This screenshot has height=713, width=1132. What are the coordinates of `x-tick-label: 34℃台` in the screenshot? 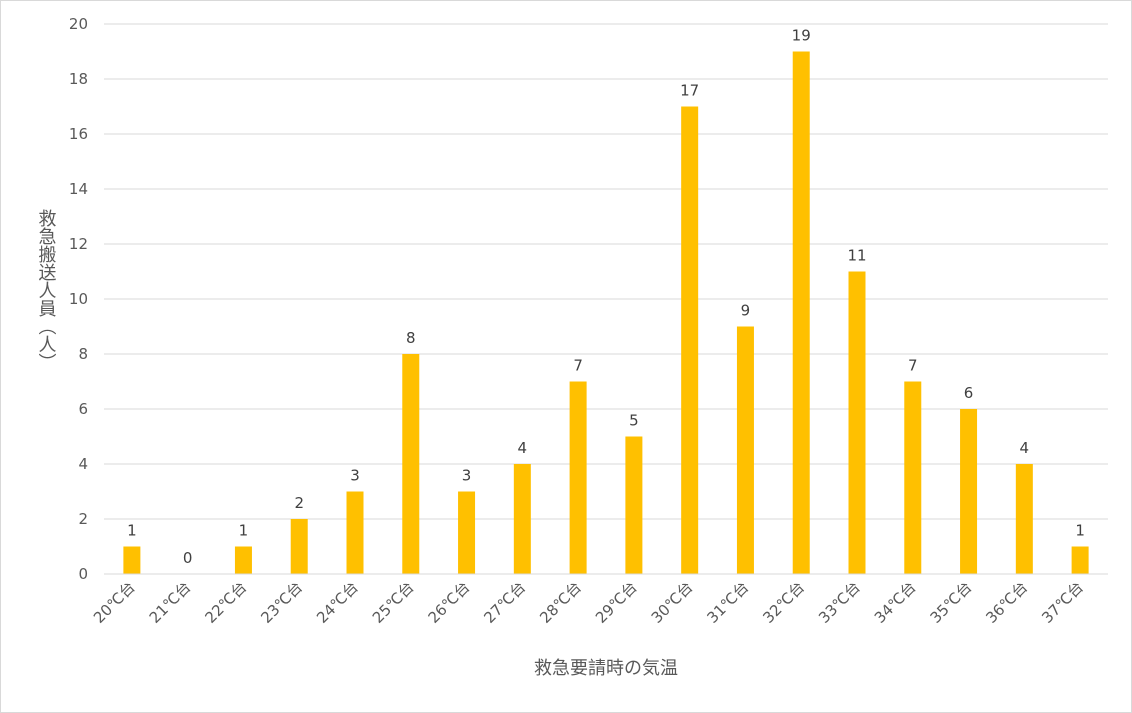 It's located at (895, 602).